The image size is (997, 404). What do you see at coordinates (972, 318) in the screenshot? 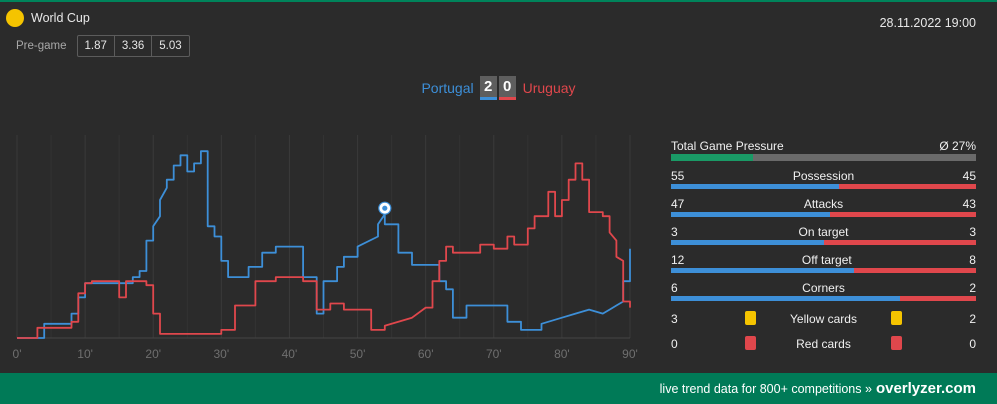
I see `card-away-count: 2` at bounding box center [972, 318].